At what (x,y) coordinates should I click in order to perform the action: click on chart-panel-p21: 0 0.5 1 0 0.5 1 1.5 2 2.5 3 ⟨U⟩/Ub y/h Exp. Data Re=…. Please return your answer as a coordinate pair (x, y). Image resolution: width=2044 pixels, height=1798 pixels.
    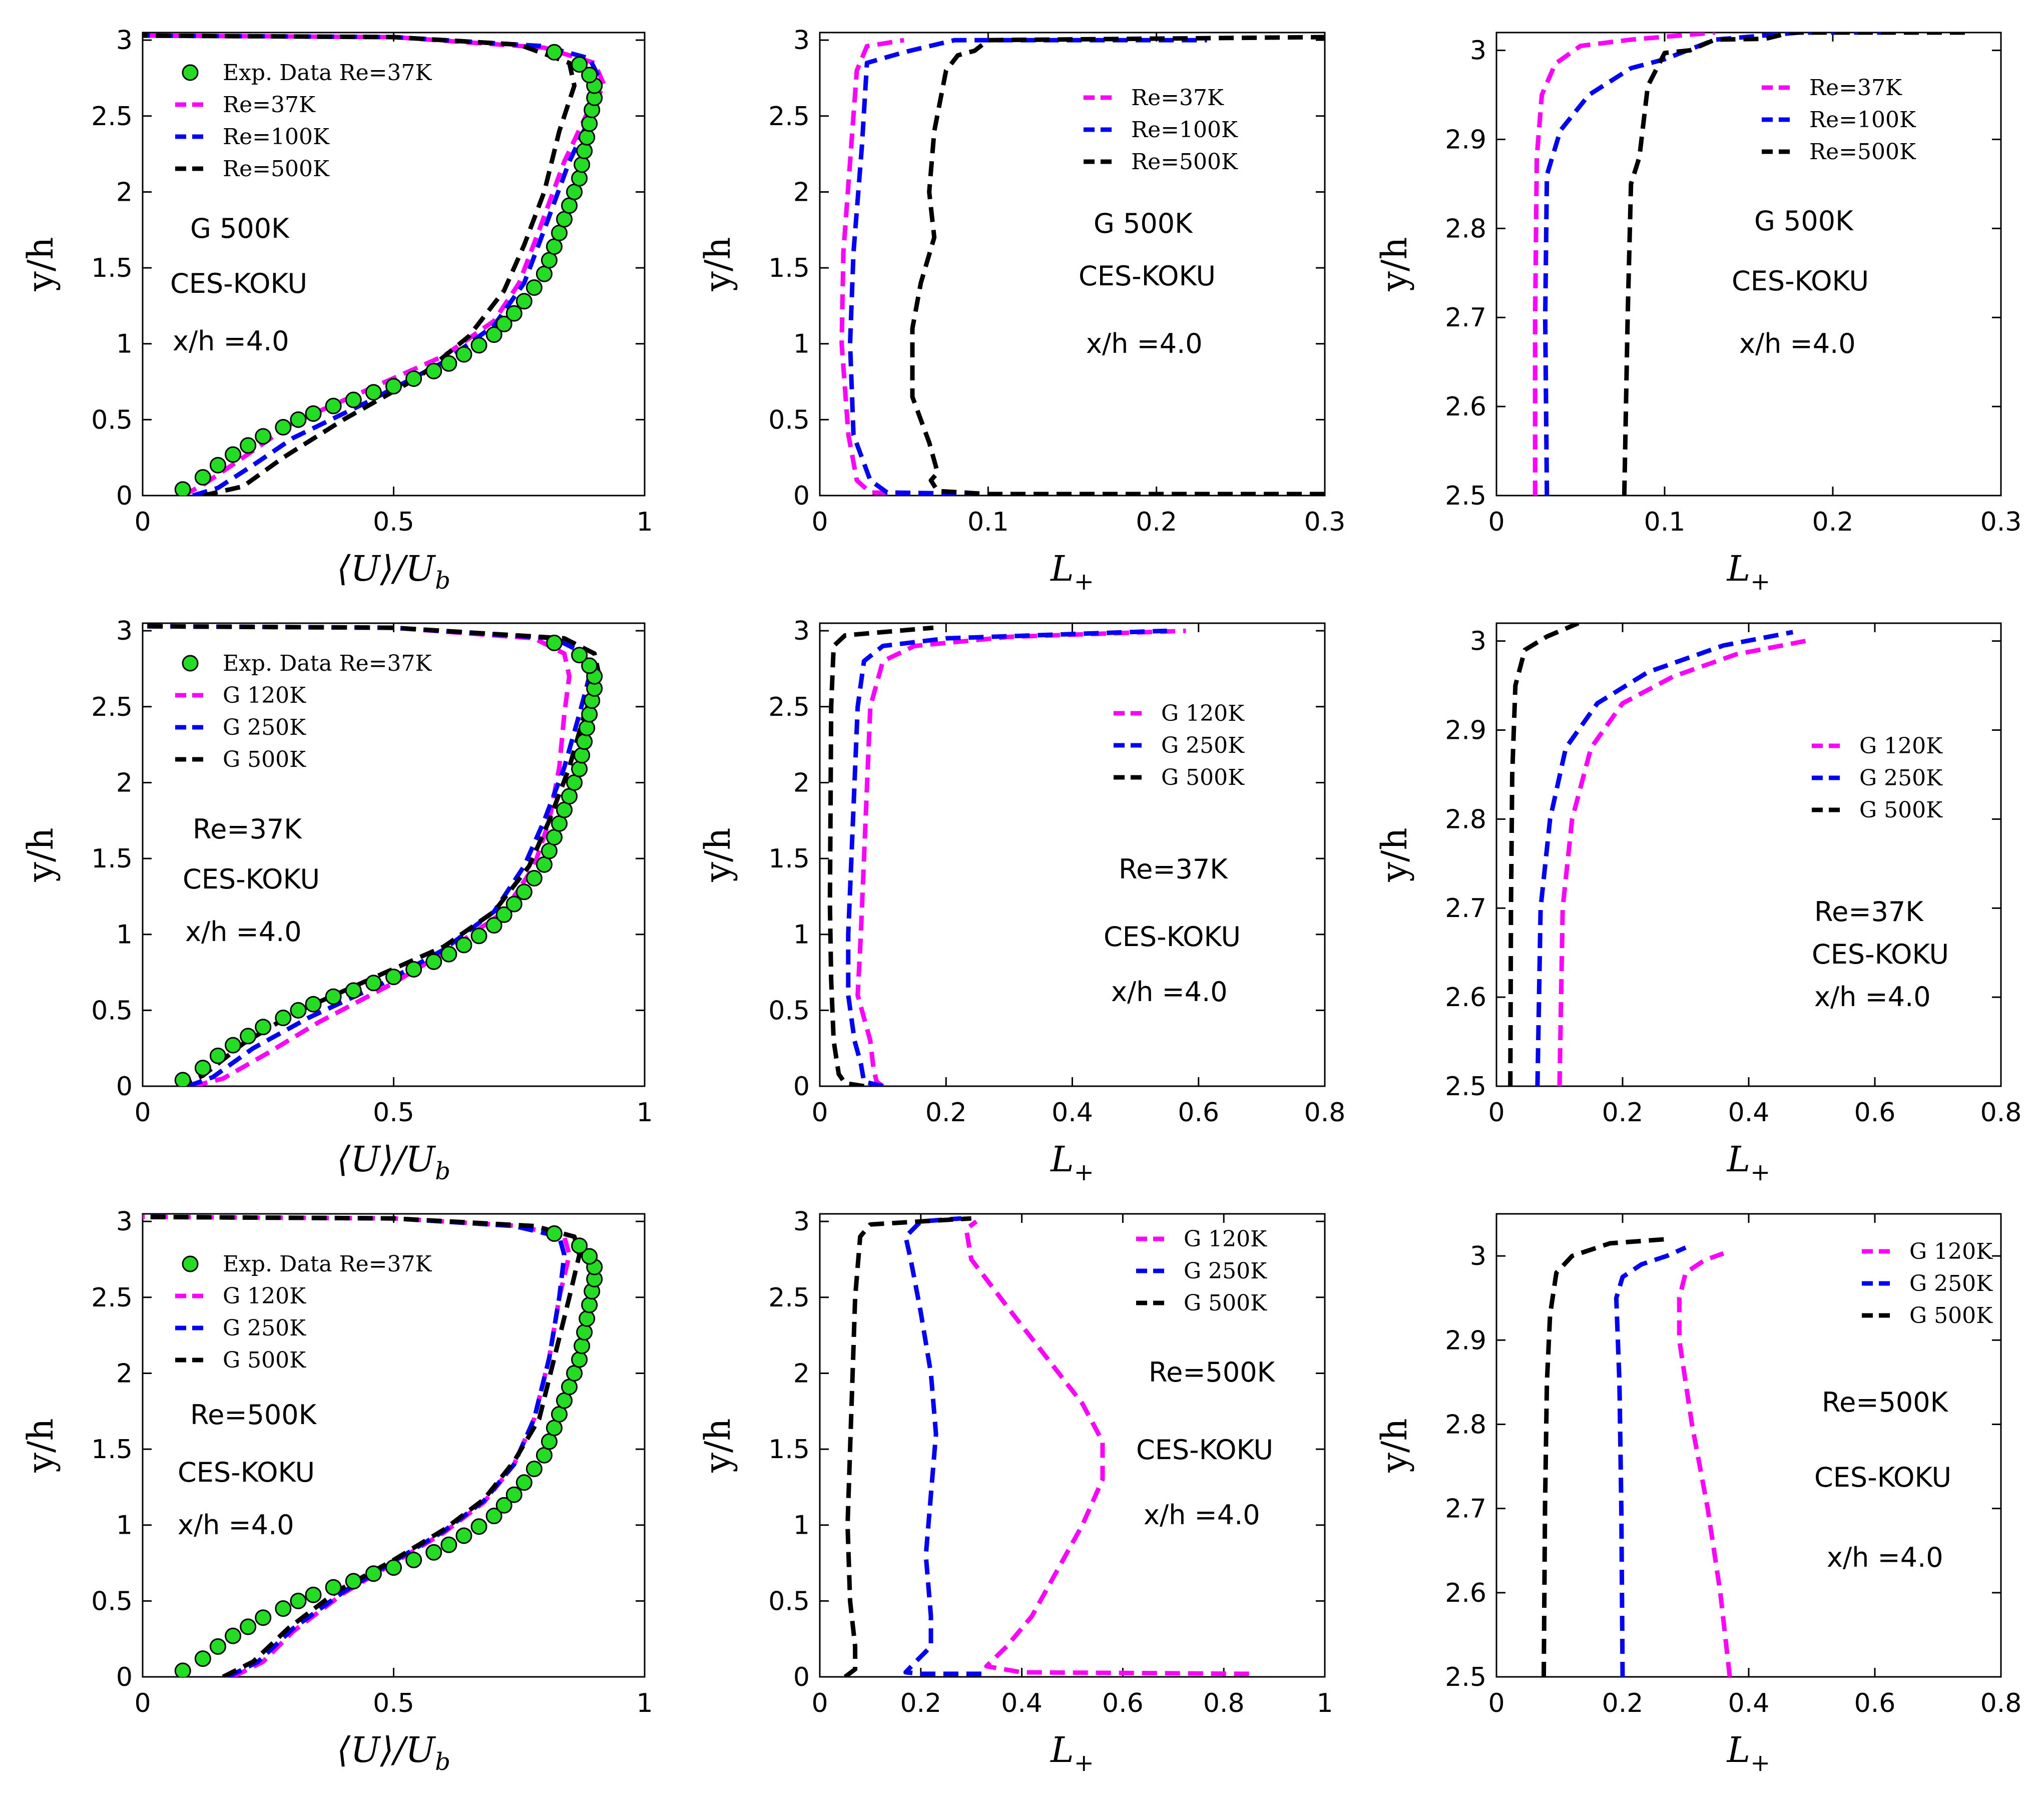
    Looking at the image, I should click on (336, 900).